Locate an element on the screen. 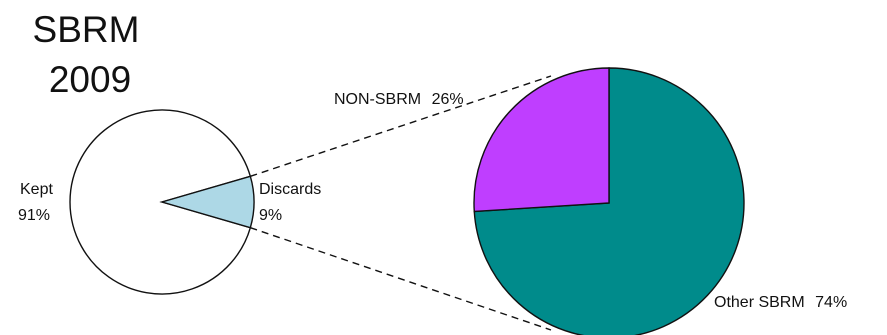  slice-value-non-sbrm: 26% is located at coordinates (448, 99).